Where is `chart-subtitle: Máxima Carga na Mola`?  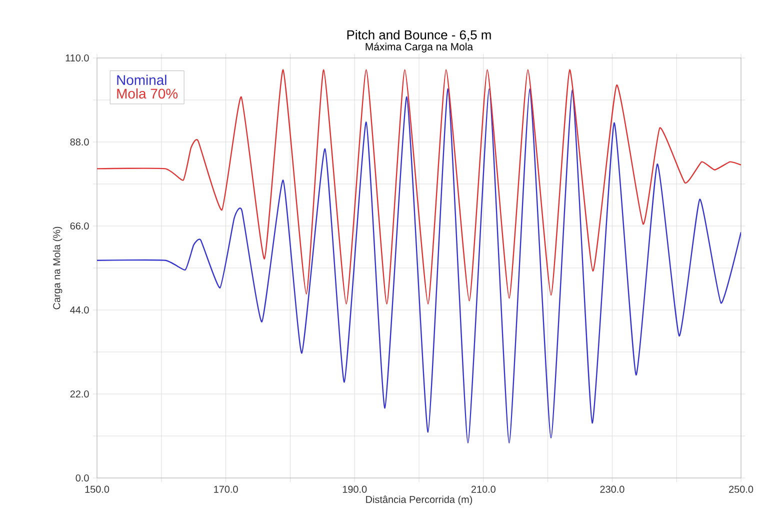
chart-subtitle: Máxima Carga na Mola is located at coordinates (420, 47).